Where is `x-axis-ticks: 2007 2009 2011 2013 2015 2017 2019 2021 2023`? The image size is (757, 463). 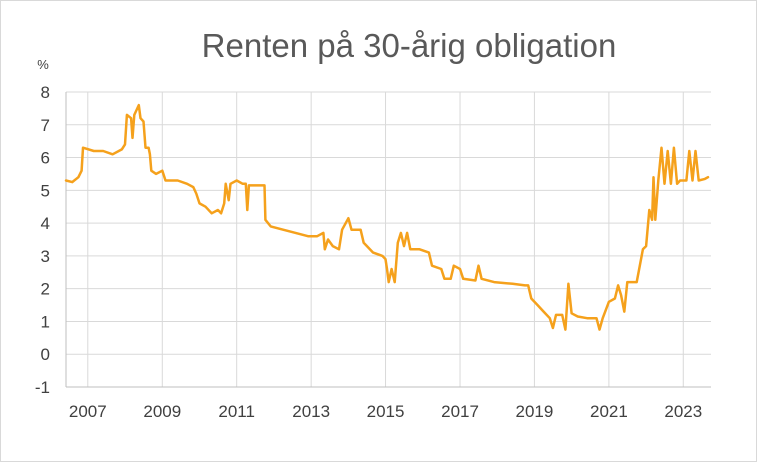 x-axis-ticks: 2007 2009 2011 2013 2015 2017 2019 2021 2023 is located at coordinates (385, 411).